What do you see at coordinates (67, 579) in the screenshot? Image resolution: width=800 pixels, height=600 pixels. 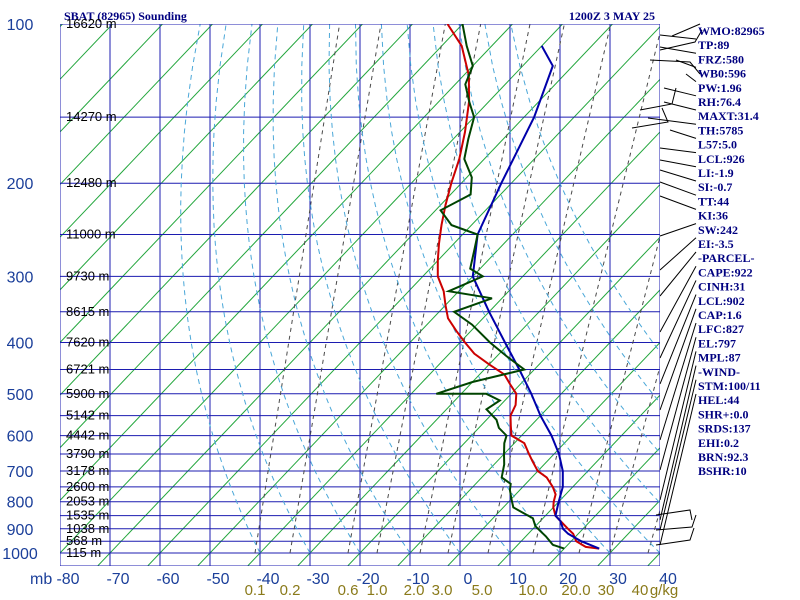 I see `temperature-tick-label: -80` at bounding box center [67, 579].